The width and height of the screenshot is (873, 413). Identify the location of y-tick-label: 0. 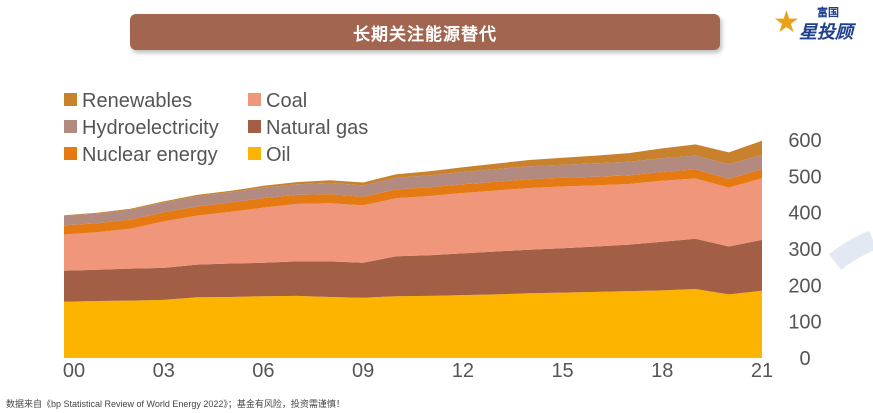
(804, 359).